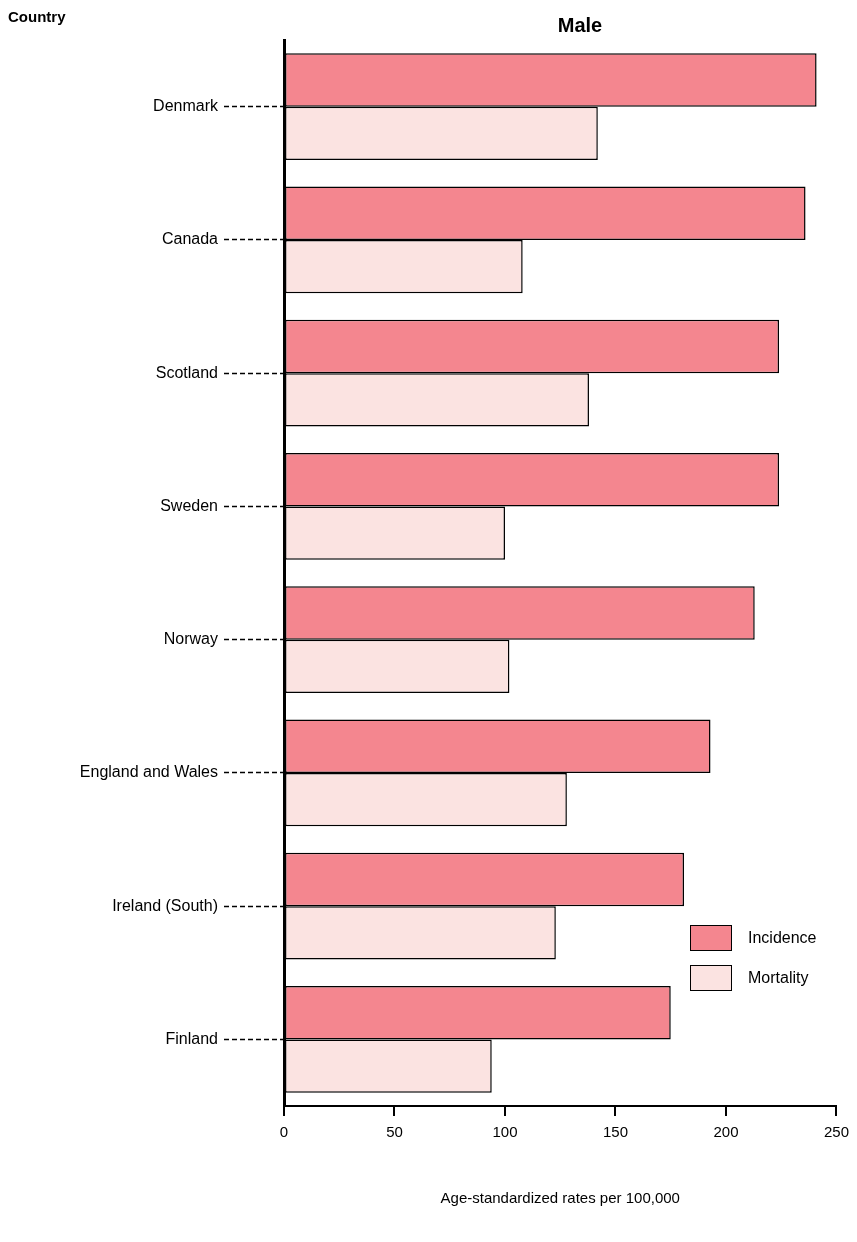 The height and width of the screenshot is (1242, 857). I want to click on y-tick-label: Finland, so click(191, 1038).